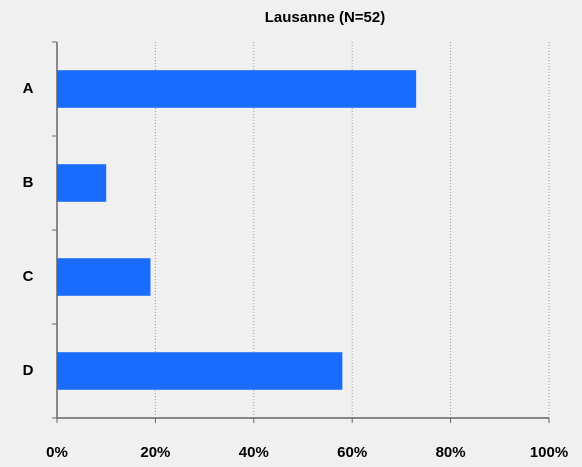 Image resolution: width=582 pixels, height=467 pixels. What do you see at coordinates (325, 17) in the screenshot?
I see `chart-title: Lausanne (N=52)` at bounding box center [325, 17].